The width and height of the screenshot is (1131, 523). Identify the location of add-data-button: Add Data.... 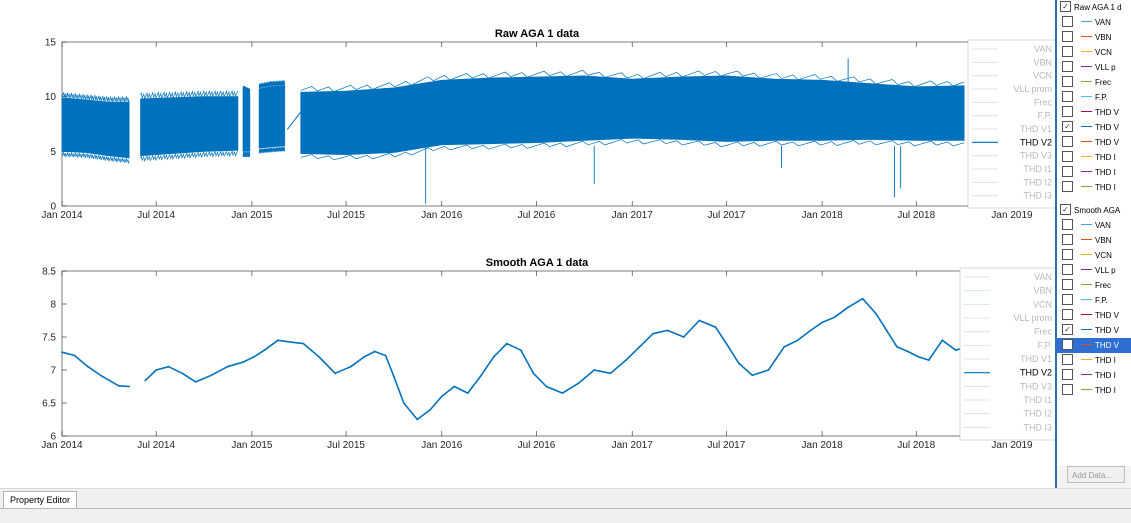
(1096, 474).